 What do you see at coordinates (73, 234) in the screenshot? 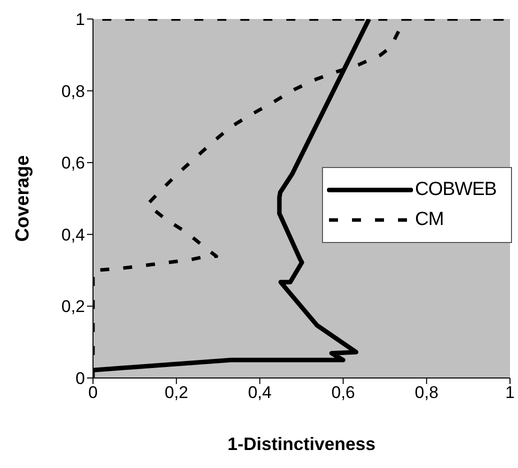
I see `y-tick-label: 0,4` at bounding box center [73, 234].